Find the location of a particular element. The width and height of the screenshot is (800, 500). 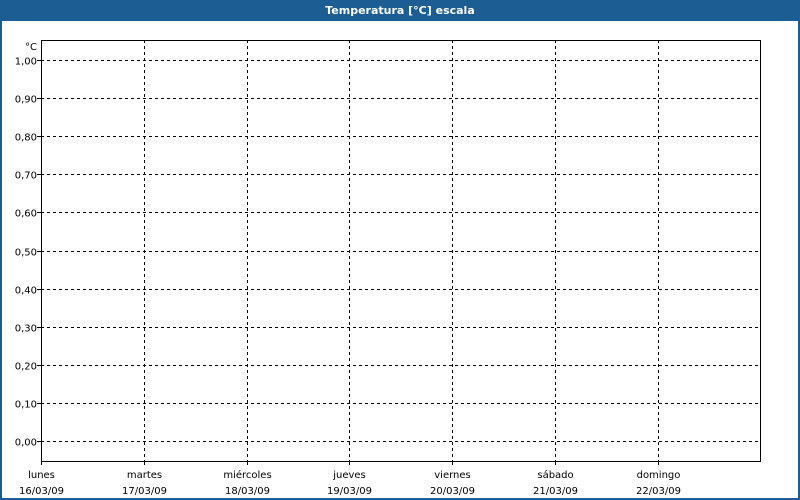

window-title: Temperatura [°C] escala is located at coordinates (400, 10).